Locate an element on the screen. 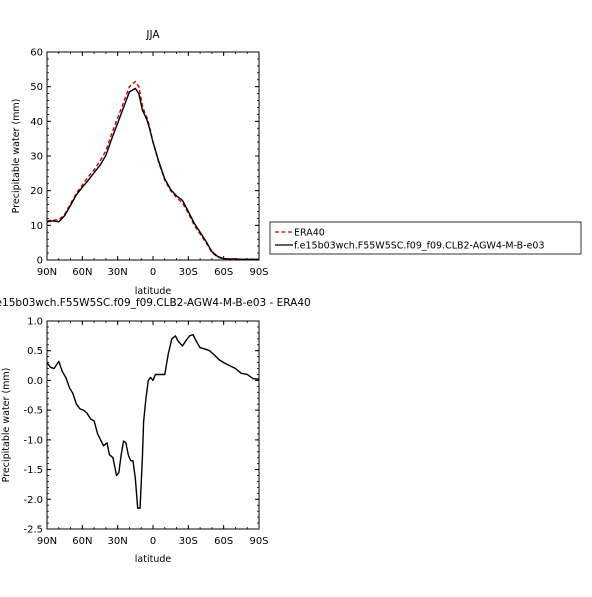  top-x-tick-label: 60N is located at coordinates (82, 272).